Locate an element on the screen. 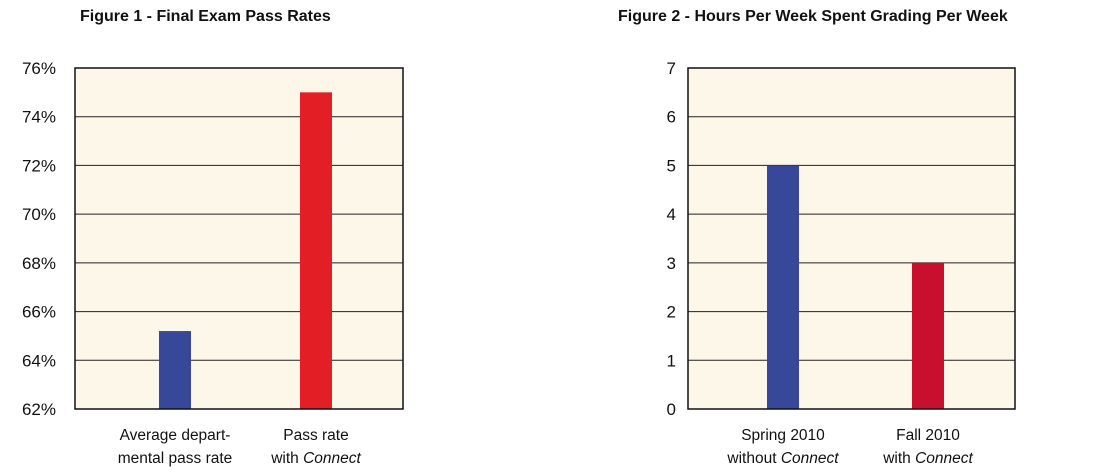  x-category-label: Fall 2010 is located at coordinates (928, 435).